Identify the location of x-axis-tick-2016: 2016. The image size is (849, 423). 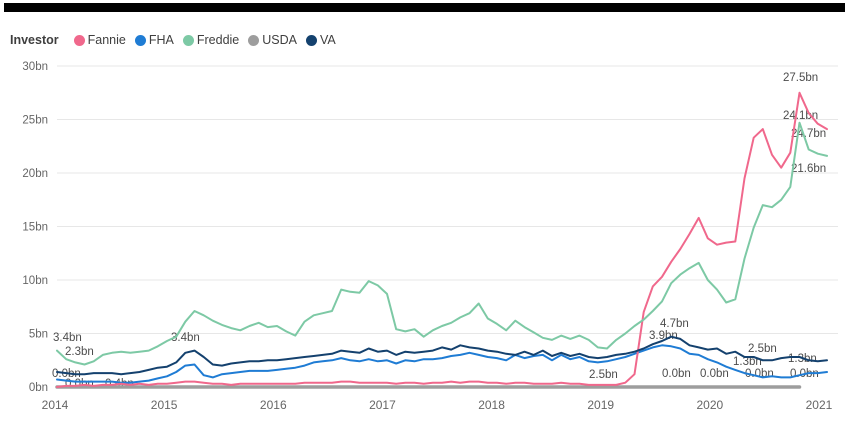
(273, 405).